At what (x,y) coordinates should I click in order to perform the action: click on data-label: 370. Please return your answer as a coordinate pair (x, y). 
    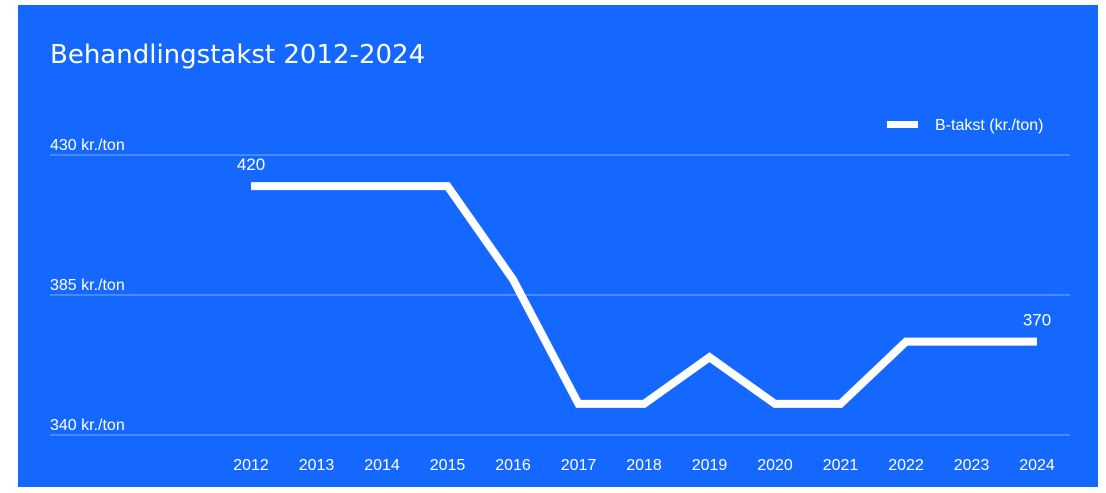
    Looking at the image, I should click on (1037, 320).